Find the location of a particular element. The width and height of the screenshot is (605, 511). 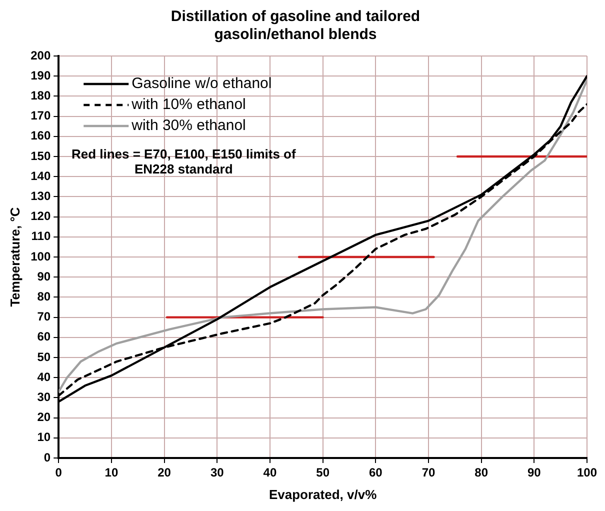

x-tick-label: 40 is located at coordinates (270, 473).